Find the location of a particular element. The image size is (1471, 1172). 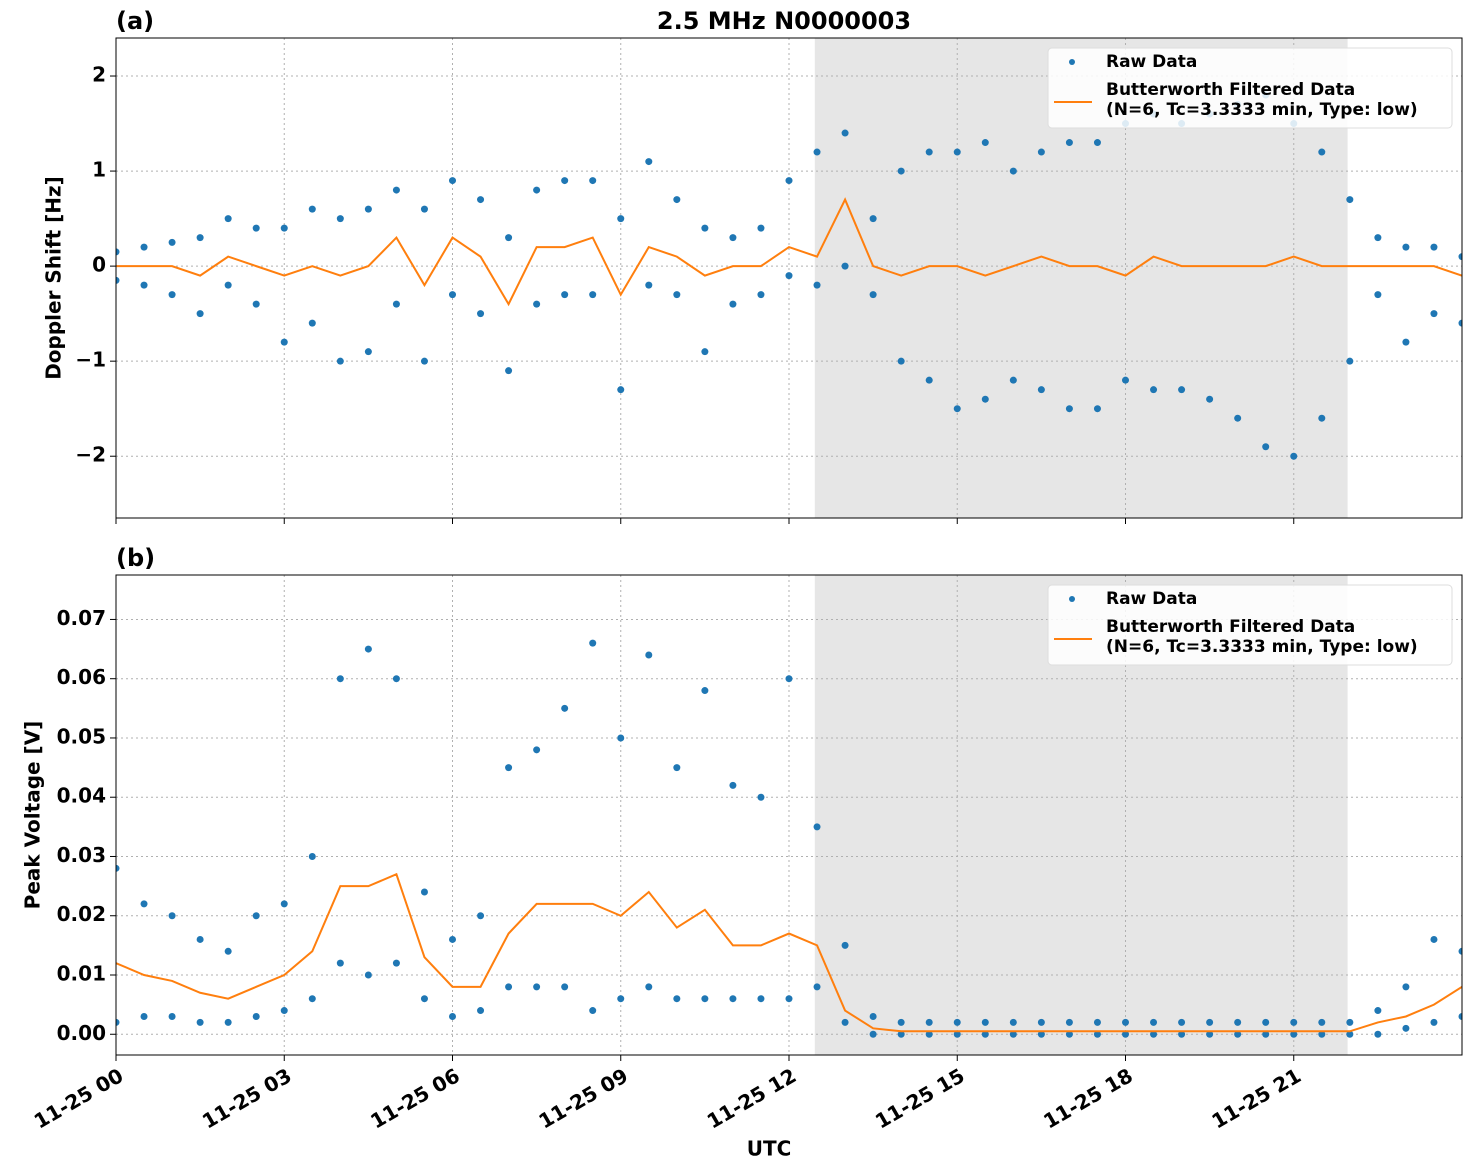

legend-box is located at coordinates (1250, 625).